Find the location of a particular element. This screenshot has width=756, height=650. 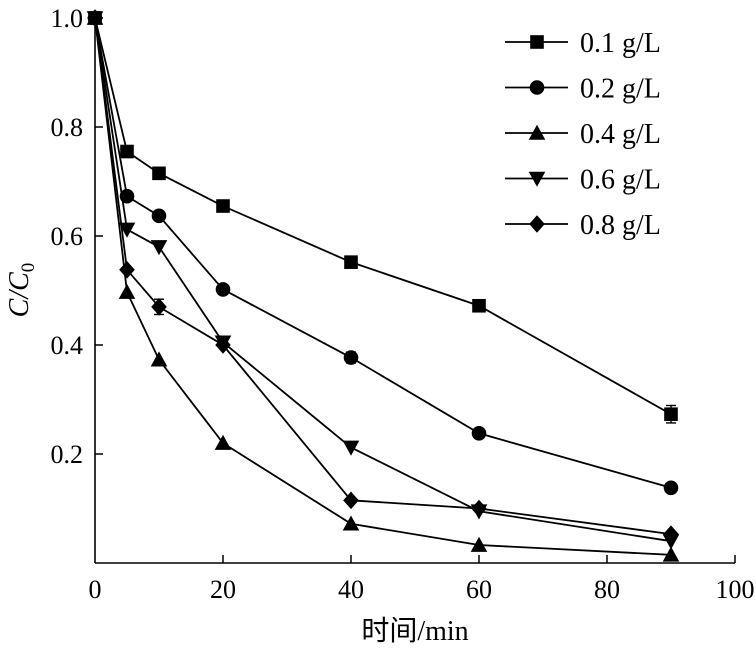

x-tick-label: 20 is located at coordinates (223, 589).